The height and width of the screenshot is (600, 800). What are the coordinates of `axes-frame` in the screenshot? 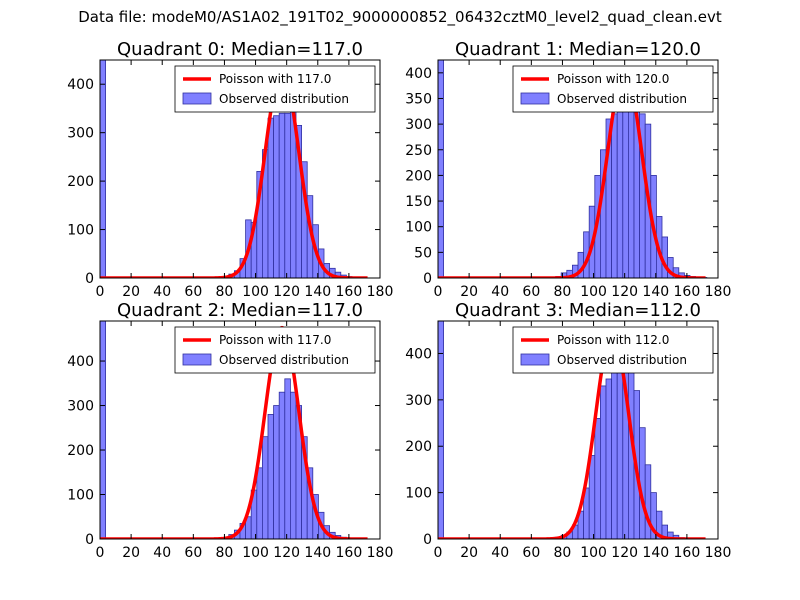 It's located at (240, 430).